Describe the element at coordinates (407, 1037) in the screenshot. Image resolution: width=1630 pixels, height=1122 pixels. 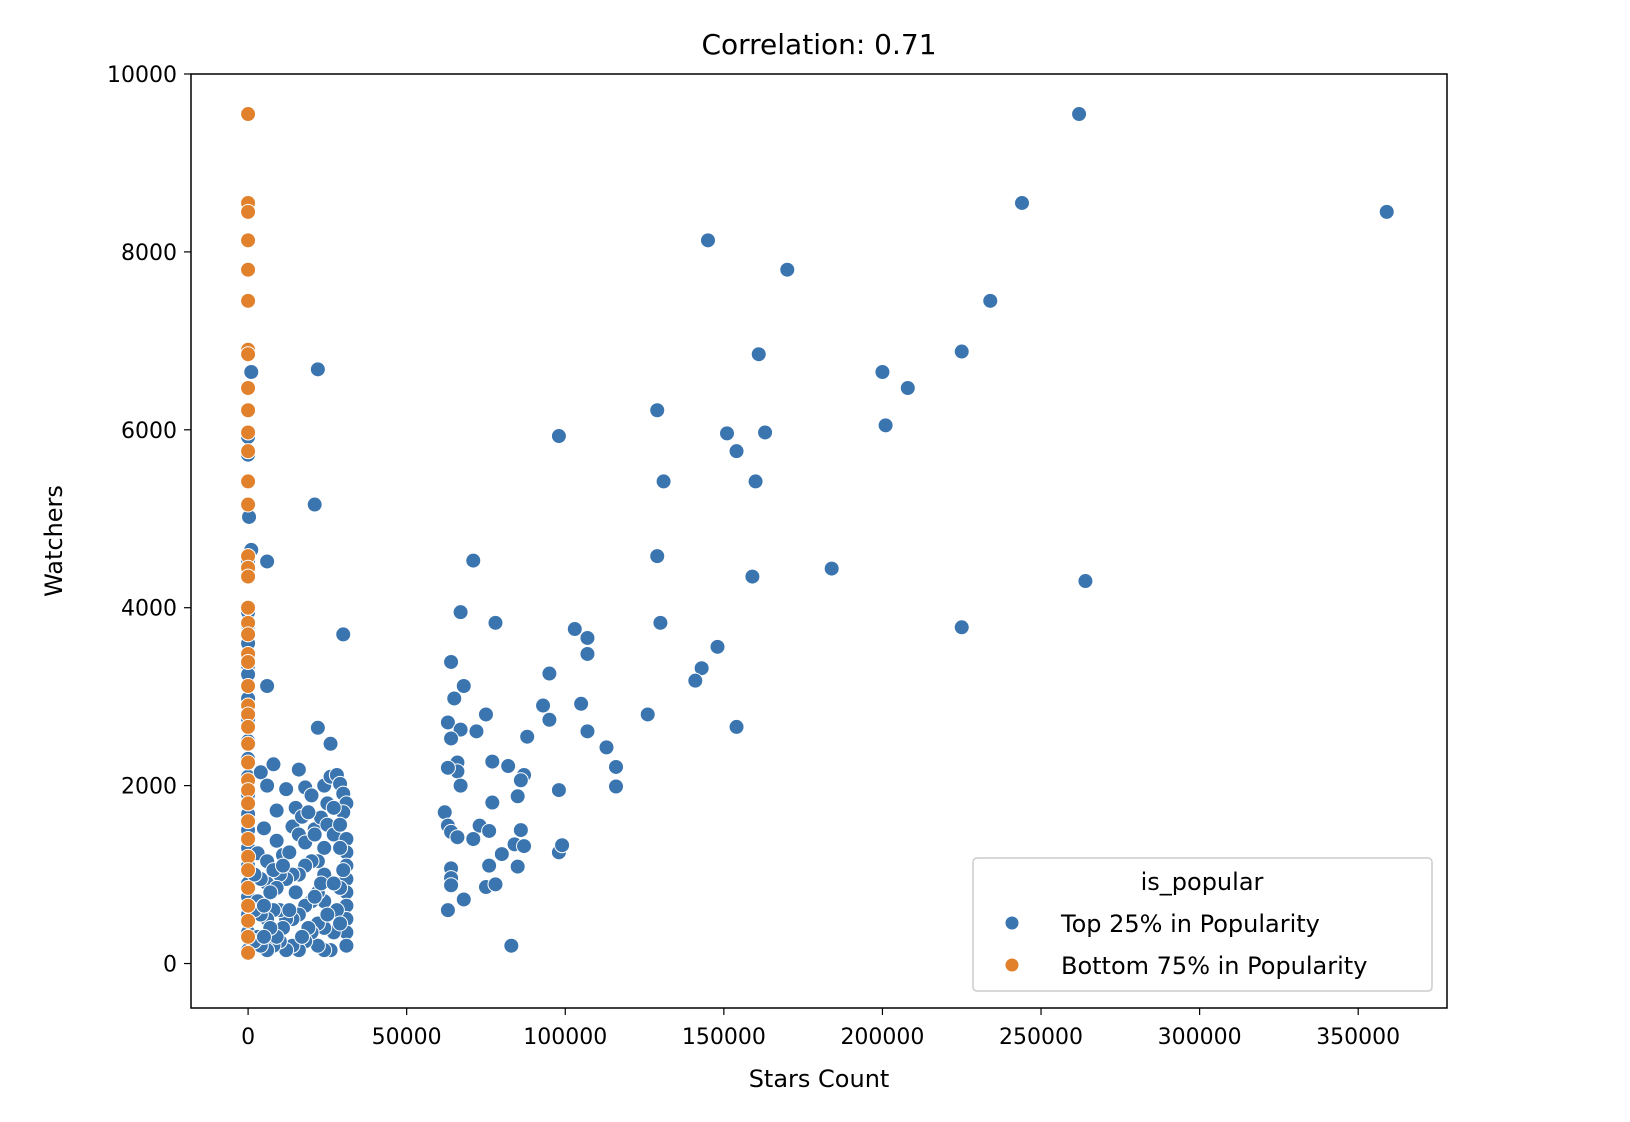
I see `x-tick-label-1: 50000` at that location.